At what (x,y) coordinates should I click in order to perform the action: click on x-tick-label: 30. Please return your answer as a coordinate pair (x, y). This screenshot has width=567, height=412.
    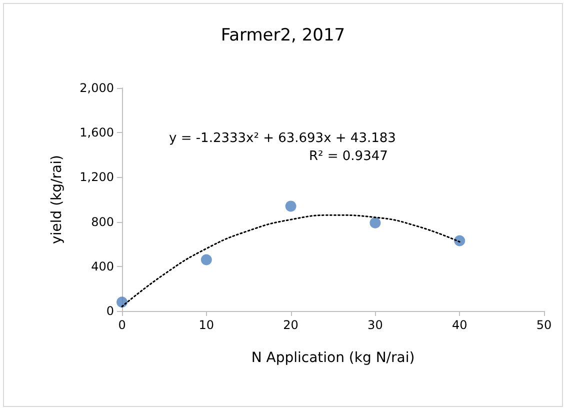
    Looking at the image, I should click on (375, 325).